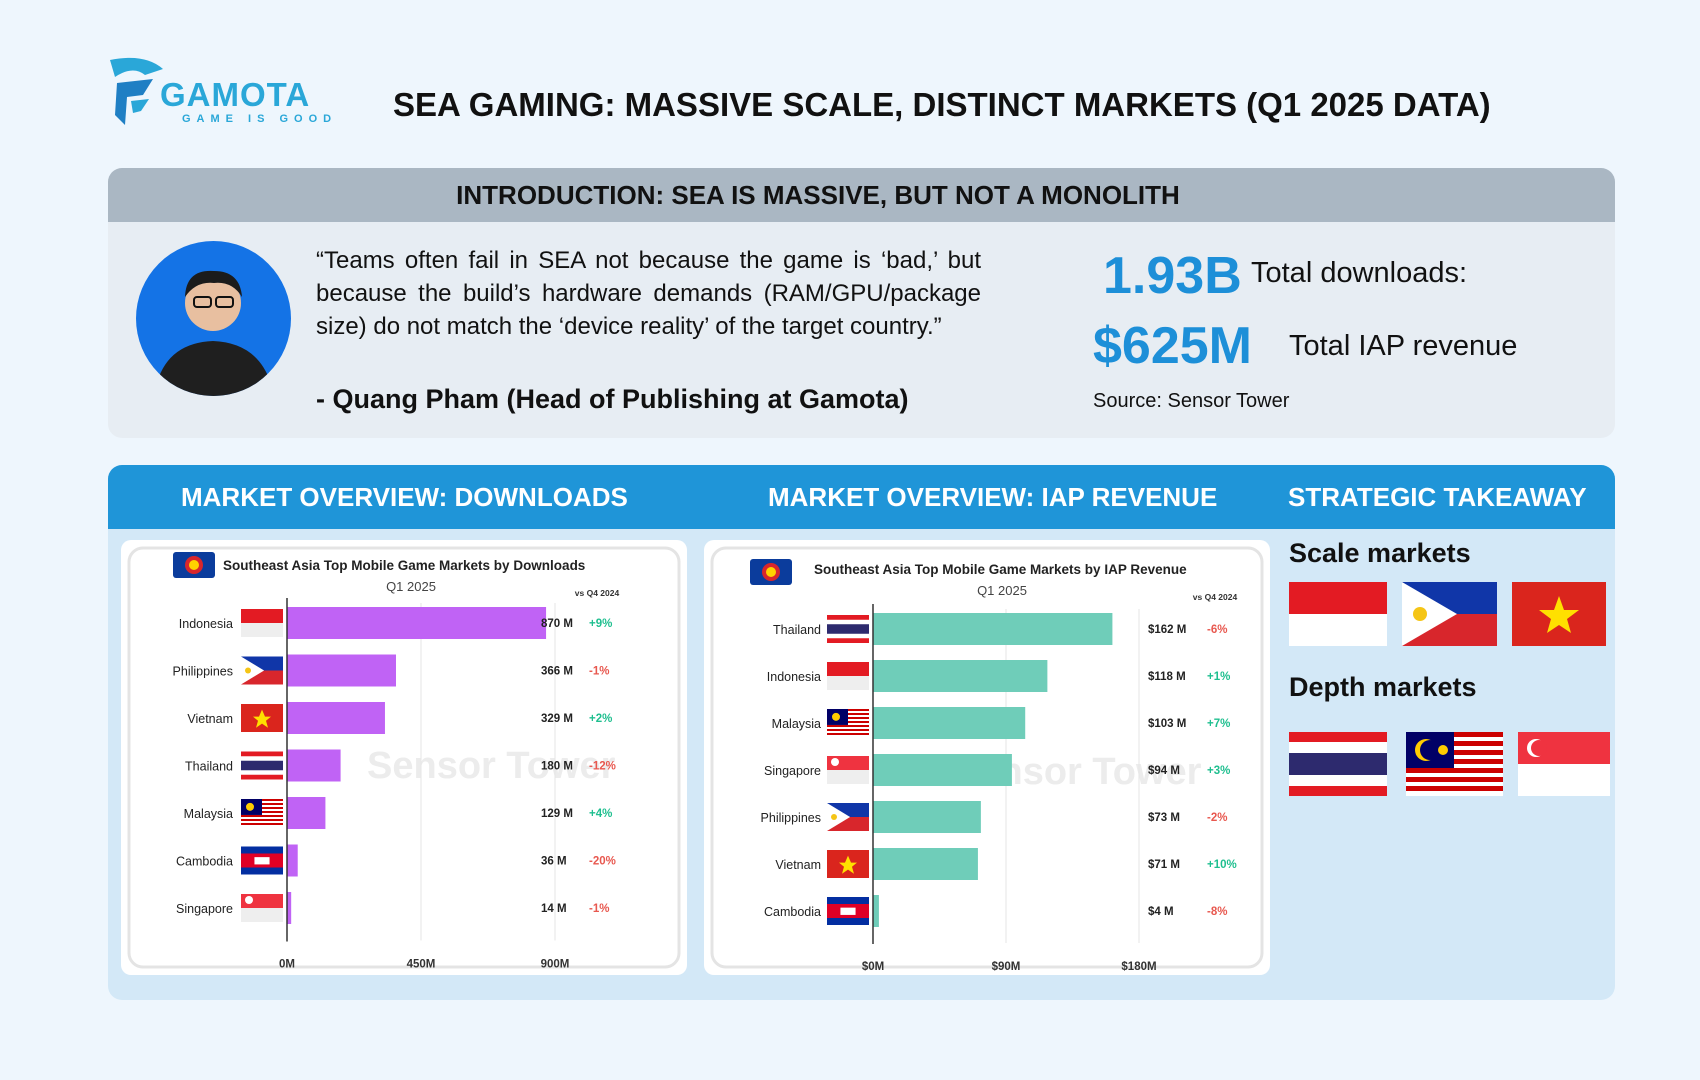 The height and width of the screenshot is (1080, 1700). I want to click on avatar, so click(213, 318).